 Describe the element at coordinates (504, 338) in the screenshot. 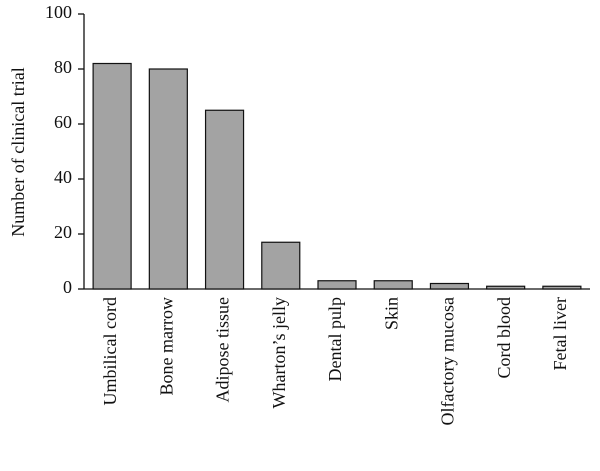

I see `x-tick-label: Cord blood` at that location.